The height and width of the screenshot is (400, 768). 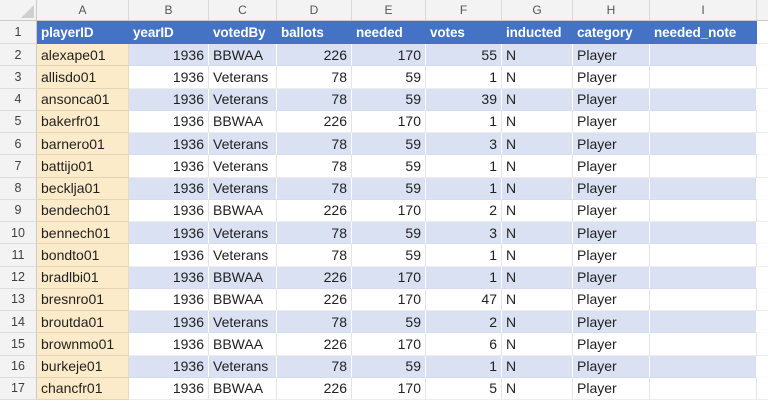 What do you see at coordinates (611, 255) in the screenshot?
I see `cell-H11: Player` at bounding box center [611, 255].